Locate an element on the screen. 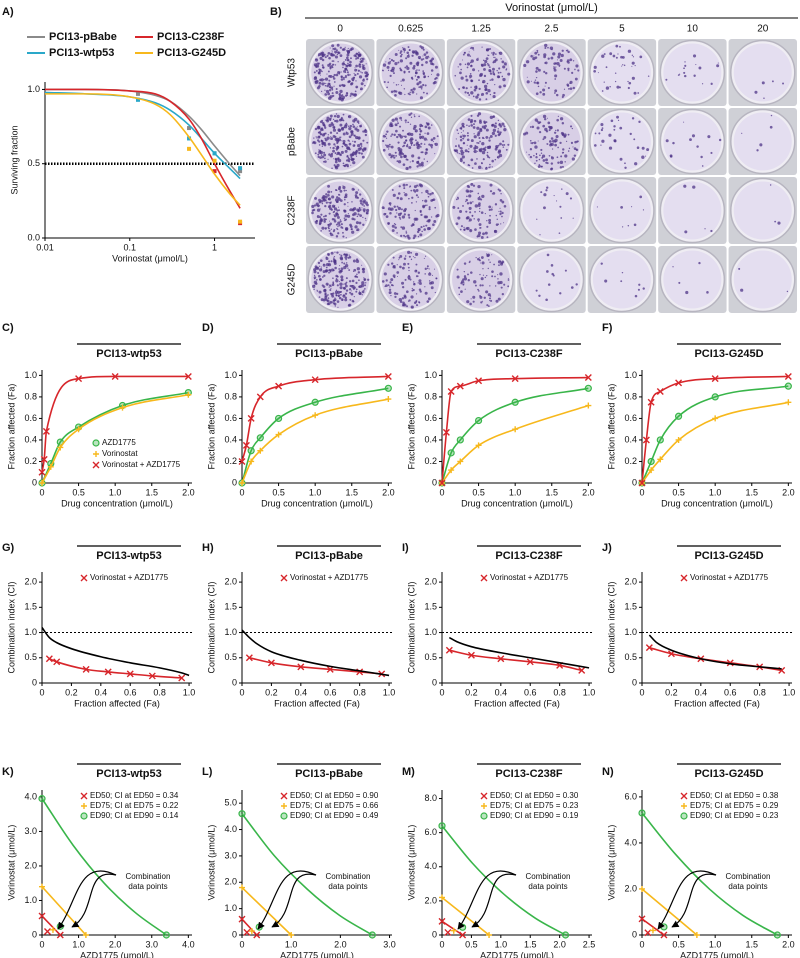 The width and height of the screenshot is (800, 958). x-tick-label: 2.0 is located at coordinates (588, 492).